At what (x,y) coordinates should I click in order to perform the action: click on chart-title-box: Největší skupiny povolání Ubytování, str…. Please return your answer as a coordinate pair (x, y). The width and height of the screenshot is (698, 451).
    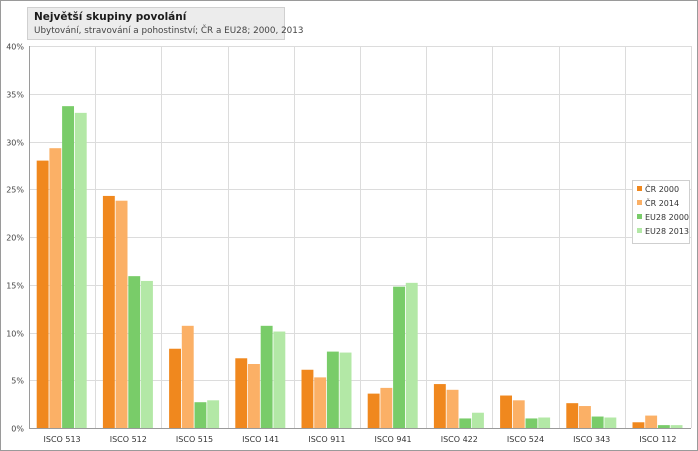
    Looking at the image, I should click on (165, 23).